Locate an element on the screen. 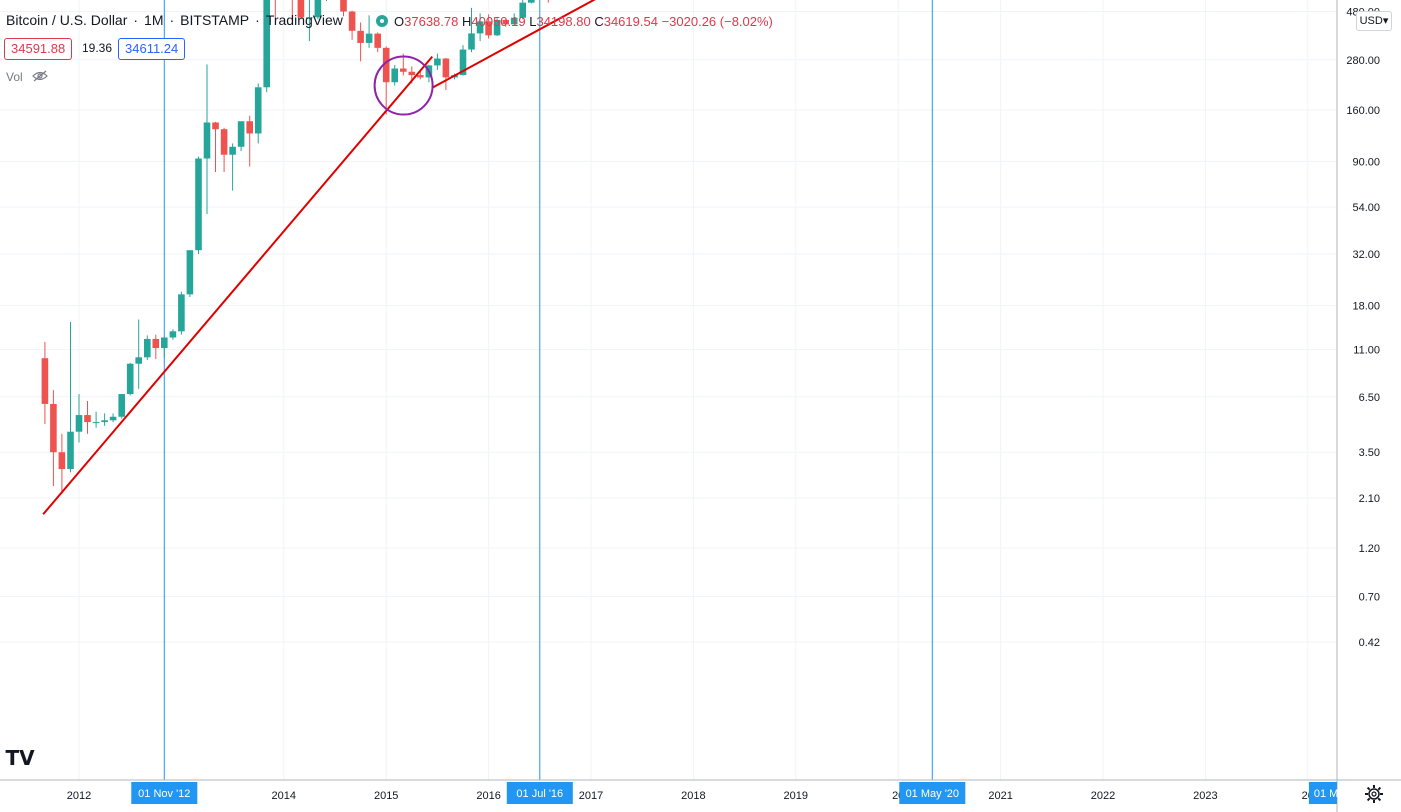 The image size is (1401, 812). spread-value: 19.36 is located at coordinates (97, 48).